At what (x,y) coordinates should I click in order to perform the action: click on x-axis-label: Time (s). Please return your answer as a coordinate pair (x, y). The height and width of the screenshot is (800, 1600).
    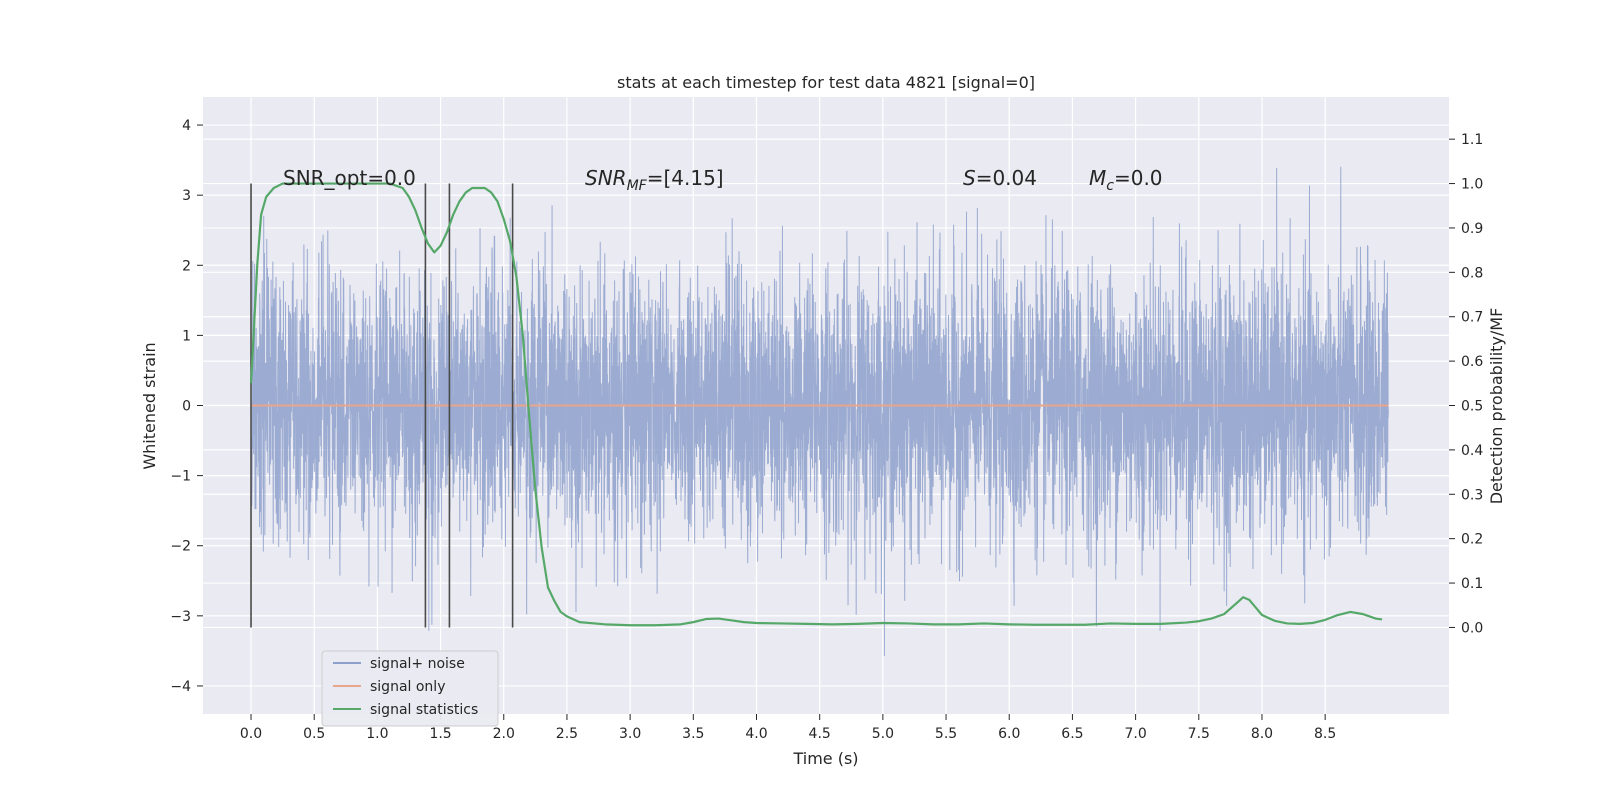
    Looking at the image, I should click on (825, 758).